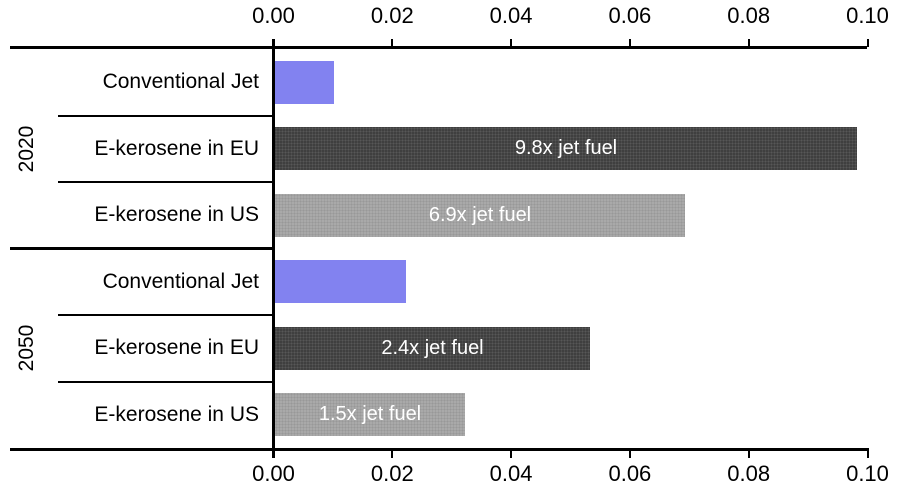 The height and width of the screenshot is (496, 905). Describe the element at coordinates (438, 47) in the screenshot. I see `top-axis-line` at that location.